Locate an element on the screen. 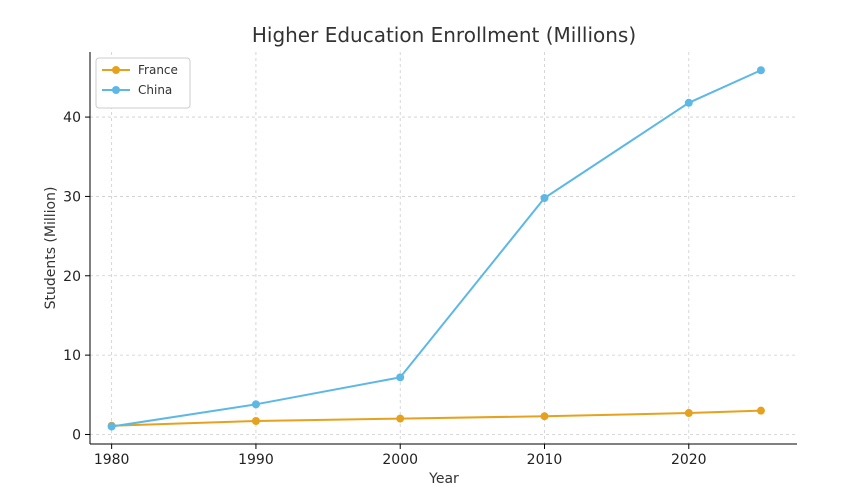  x-tick-label: 2010 is located at coordinates (545, 460).